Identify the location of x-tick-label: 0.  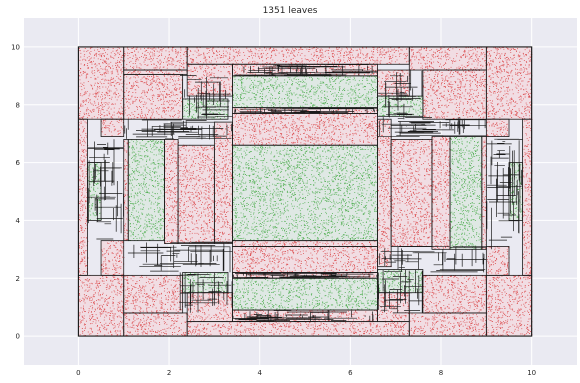
(78, 373).